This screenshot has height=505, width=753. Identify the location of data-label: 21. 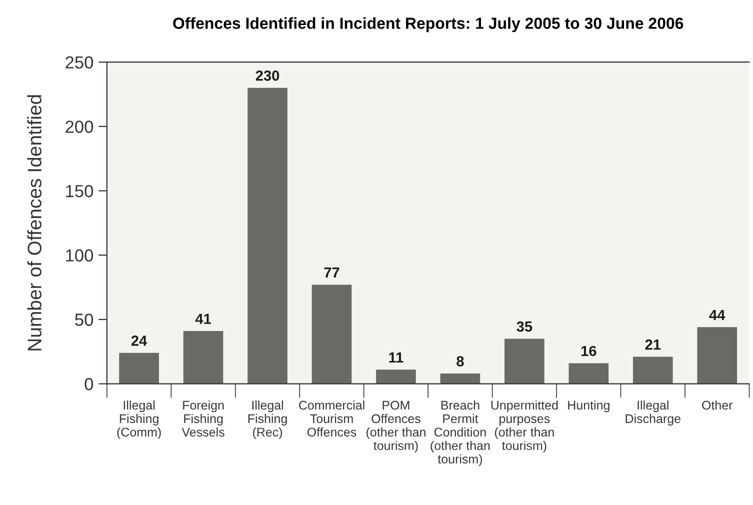
(653, 344).